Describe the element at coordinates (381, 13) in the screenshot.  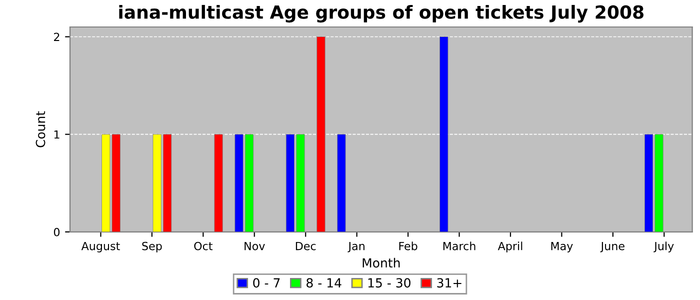
I see `chart-title: iana-multicast Age groups of open tickets July 2008` at that location.